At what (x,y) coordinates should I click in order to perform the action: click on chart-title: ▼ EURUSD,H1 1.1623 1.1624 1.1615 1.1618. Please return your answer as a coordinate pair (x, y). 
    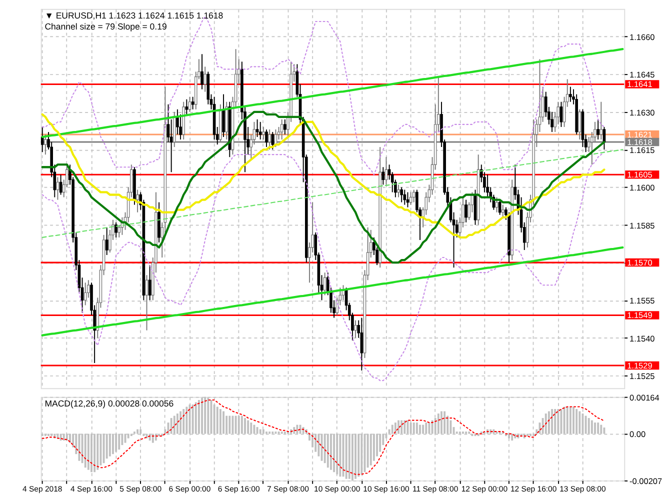
    Looking at the image, I should click on (134, 15).